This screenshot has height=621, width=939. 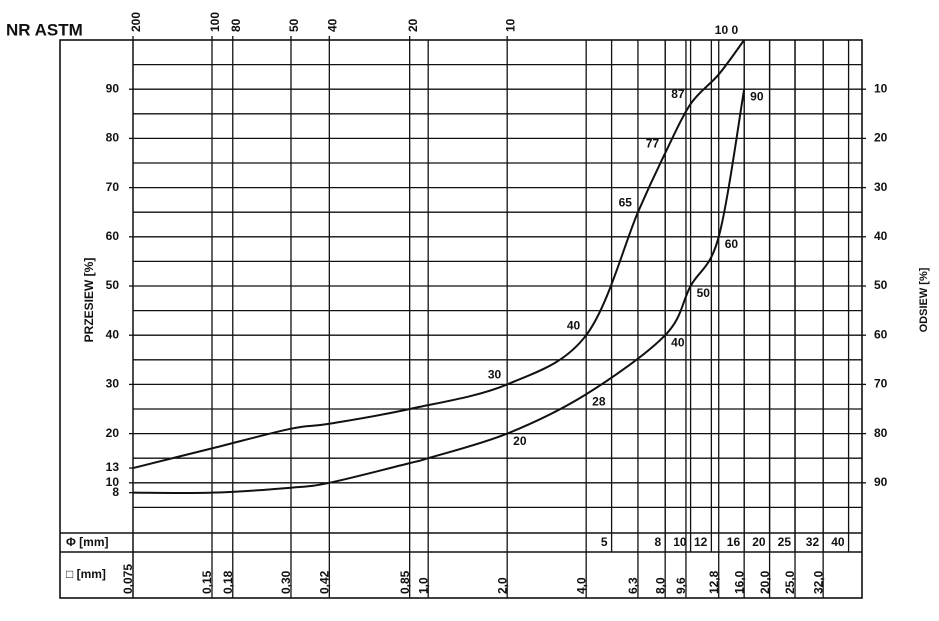 I want to click on y2-tick-label: 60, so click(x=881, y=334).